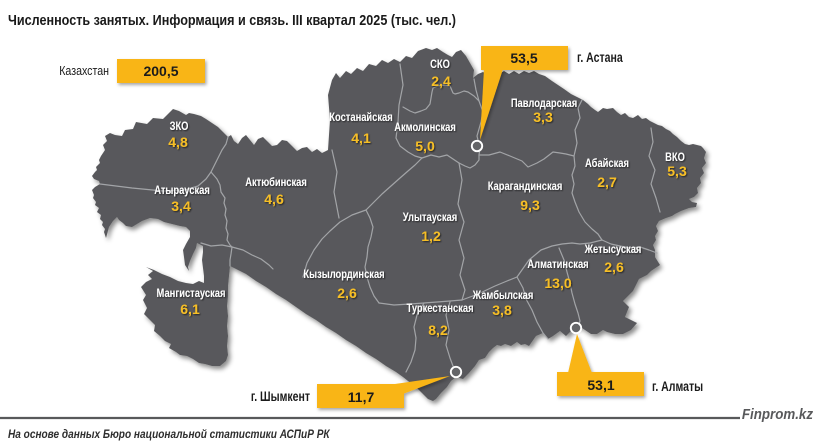  What do you see at coordinates (777, 413) in the screenshot?
I see `svg-text: Finprom.kz` at bounding box center [777, 413].